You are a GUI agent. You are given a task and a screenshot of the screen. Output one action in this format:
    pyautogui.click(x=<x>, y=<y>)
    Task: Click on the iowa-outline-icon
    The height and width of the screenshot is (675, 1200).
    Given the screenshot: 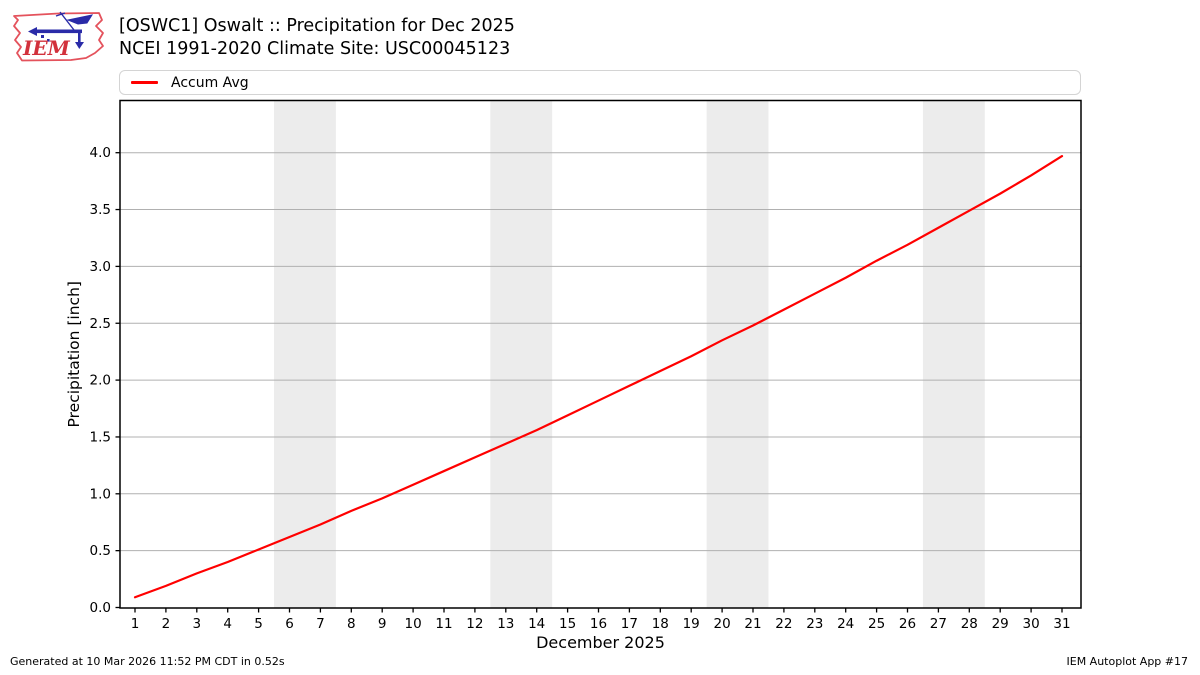 What is the action you would take?
    pyautogui.click(x=58, y=37)
    